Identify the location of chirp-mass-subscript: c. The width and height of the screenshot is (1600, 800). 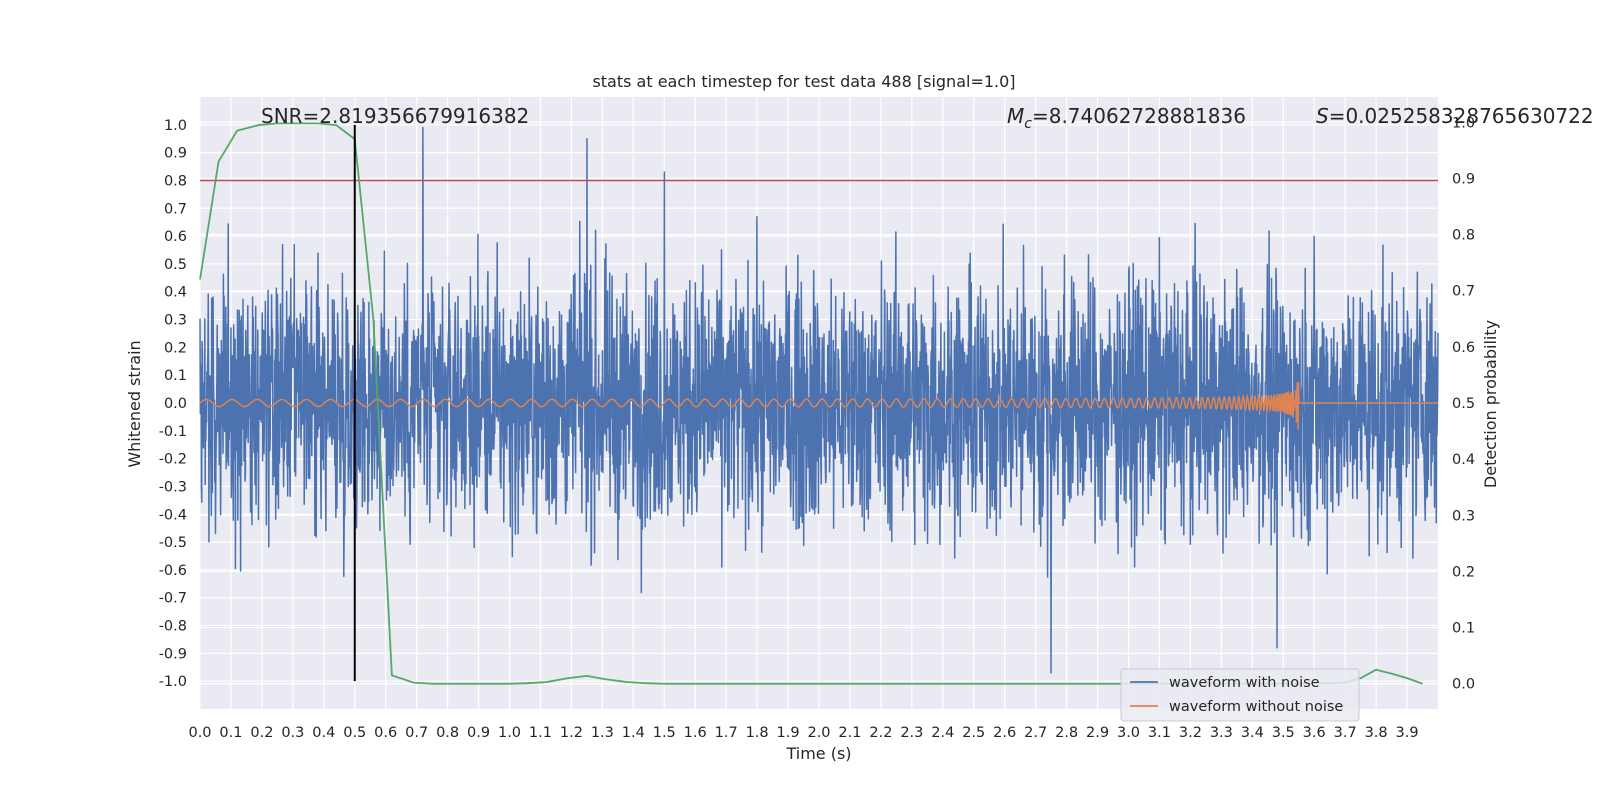
(1028, 124).